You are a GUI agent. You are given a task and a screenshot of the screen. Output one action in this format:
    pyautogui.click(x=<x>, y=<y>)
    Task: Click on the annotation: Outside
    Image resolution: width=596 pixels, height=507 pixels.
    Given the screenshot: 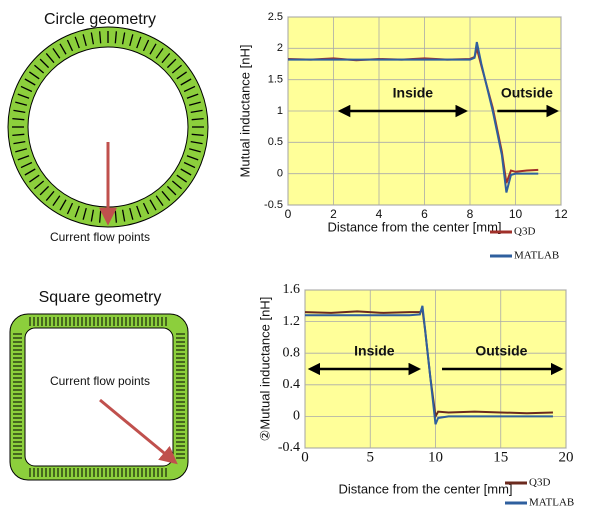 What is the action you would take?
    pyautogui.click(x=527, y=93)
    